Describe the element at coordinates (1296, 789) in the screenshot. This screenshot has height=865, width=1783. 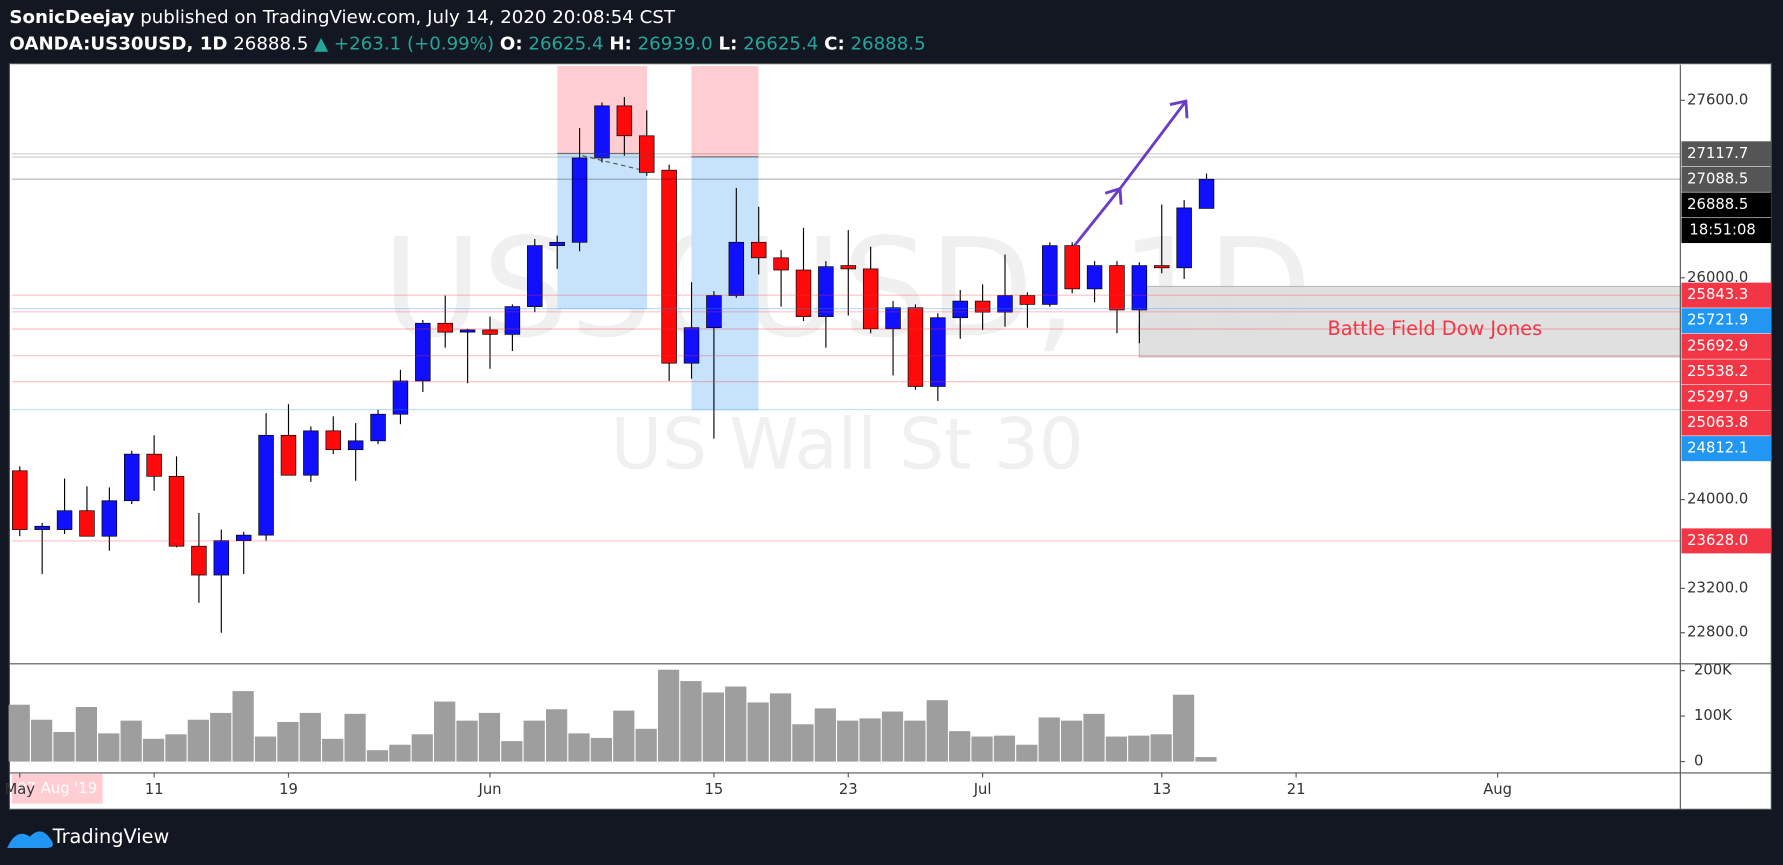
I see `x-tick-label: 21` at that location.